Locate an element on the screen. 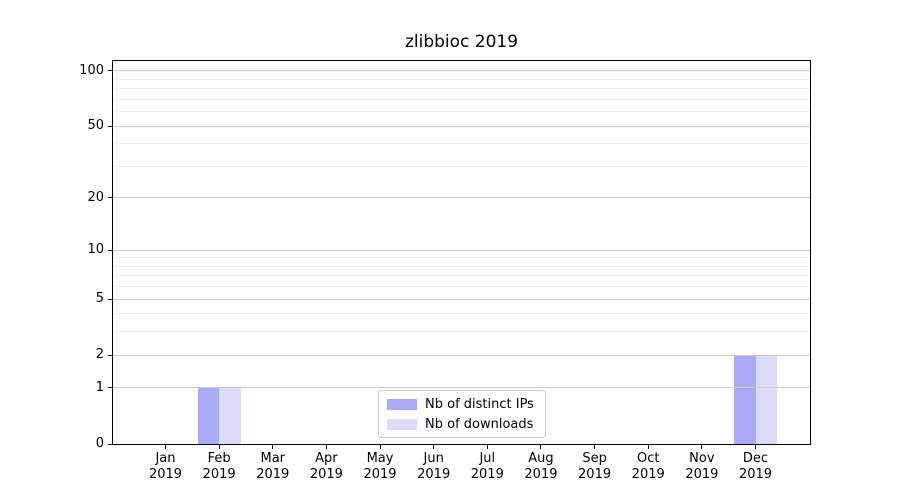 The width and height of the screenshot is (900, 500). x-tick-month: Nov is located at coordinates (702, 458).